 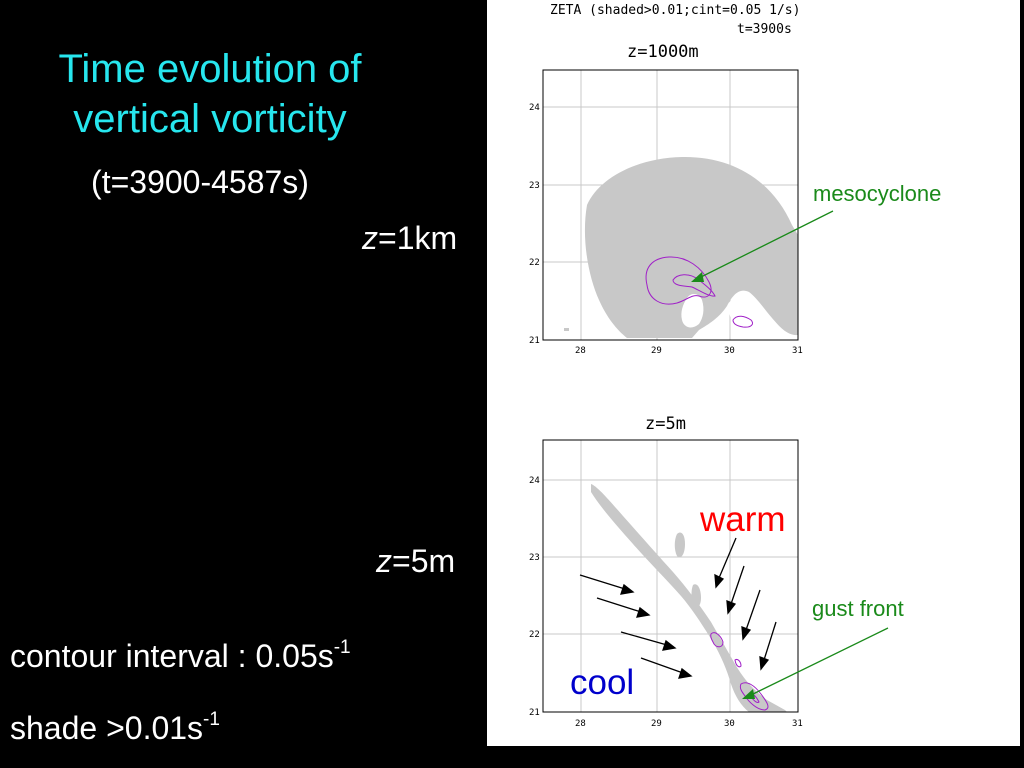 What do you see at coordinates (534, 558) in the screenshot?
I see `bottom-ytick-23: 23` at bounding box center [534, 558].